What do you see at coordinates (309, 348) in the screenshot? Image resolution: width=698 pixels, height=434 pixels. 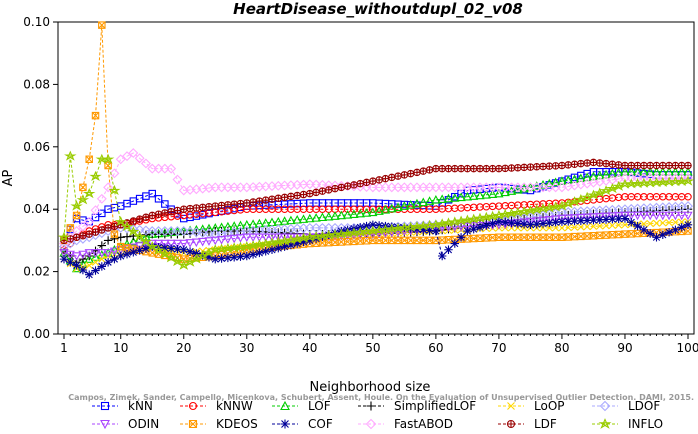 I see `x-tick-label: 40` at bounding box center [309, 348].